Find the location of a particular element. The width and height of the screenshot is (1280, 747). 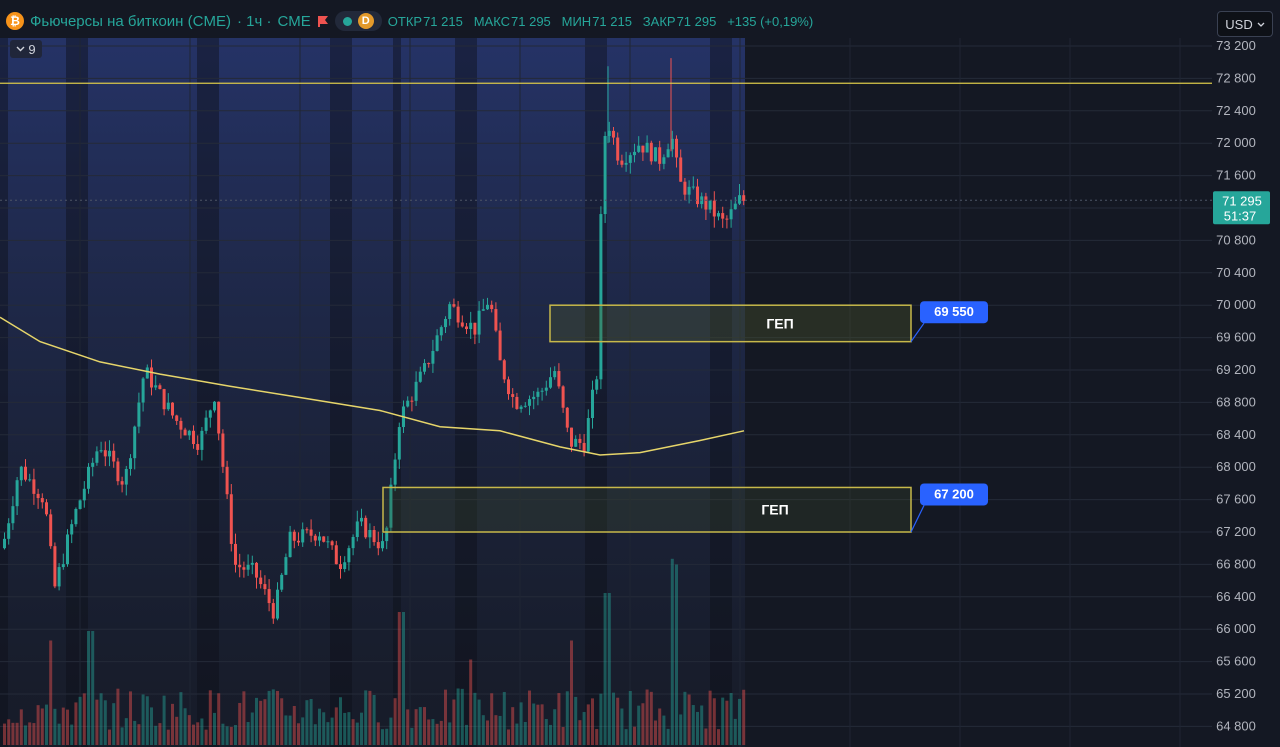

gap-callout-badge is located at coordinates (954, 312).